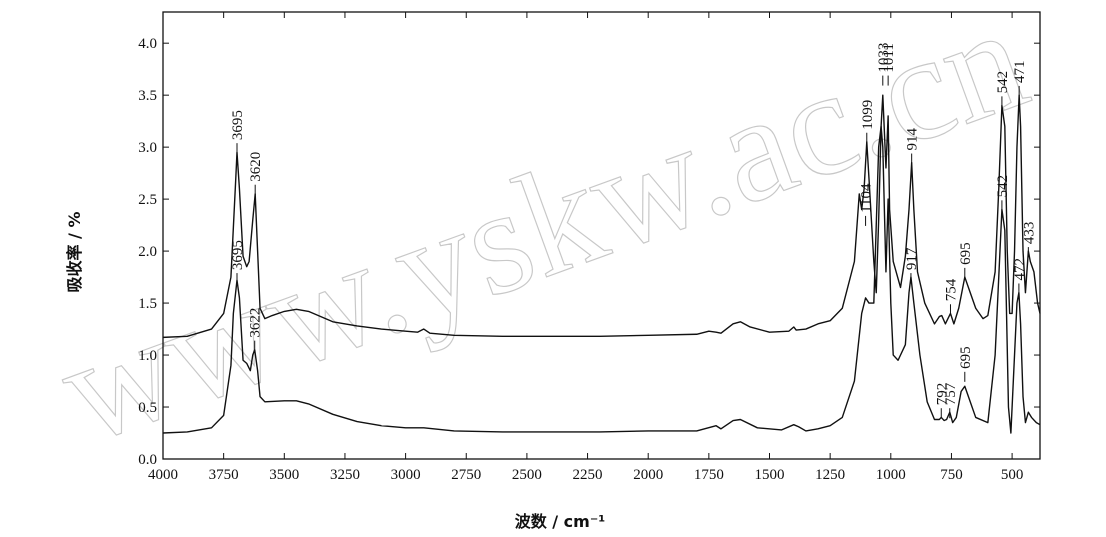 The height and width of the screenshot is (537, 1106). What do you see at coordinates (1012, 475) in the screenshot?
I see `x-tick-label: 500` at bounding box center [1012, 475].